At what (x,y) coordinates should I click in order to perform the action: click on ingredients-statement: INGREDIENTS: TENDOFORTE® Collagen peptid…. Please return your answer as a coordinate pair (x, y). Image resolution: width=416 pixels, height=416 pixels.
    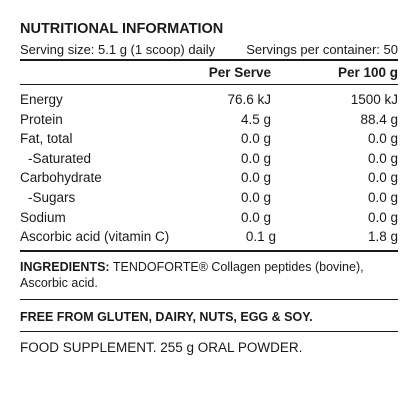
    Looking at the image, I should click on (209, 275).